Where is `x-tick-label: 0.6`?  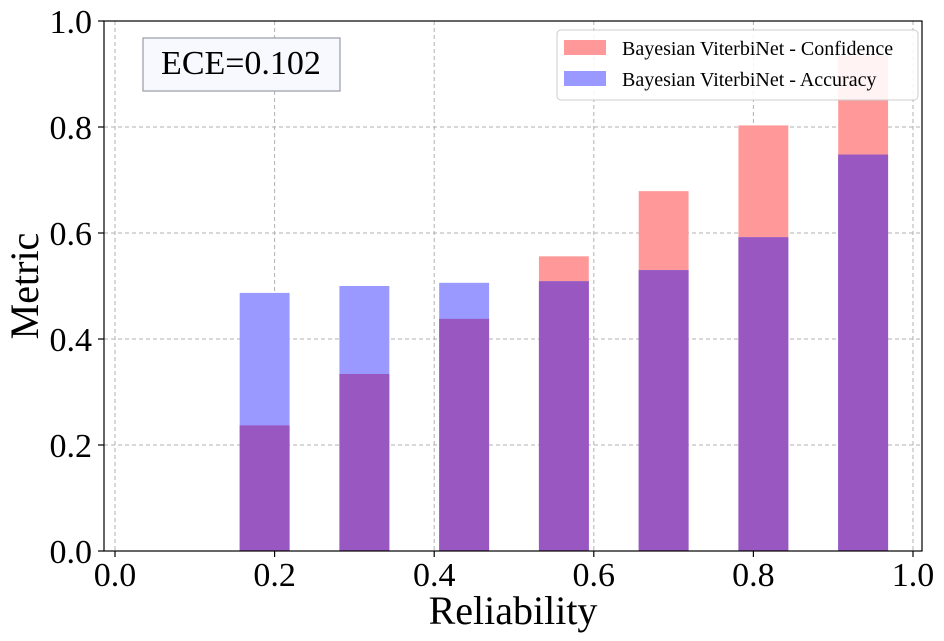
x-tick-label: 0.6 is located at coordinates (594, 575).